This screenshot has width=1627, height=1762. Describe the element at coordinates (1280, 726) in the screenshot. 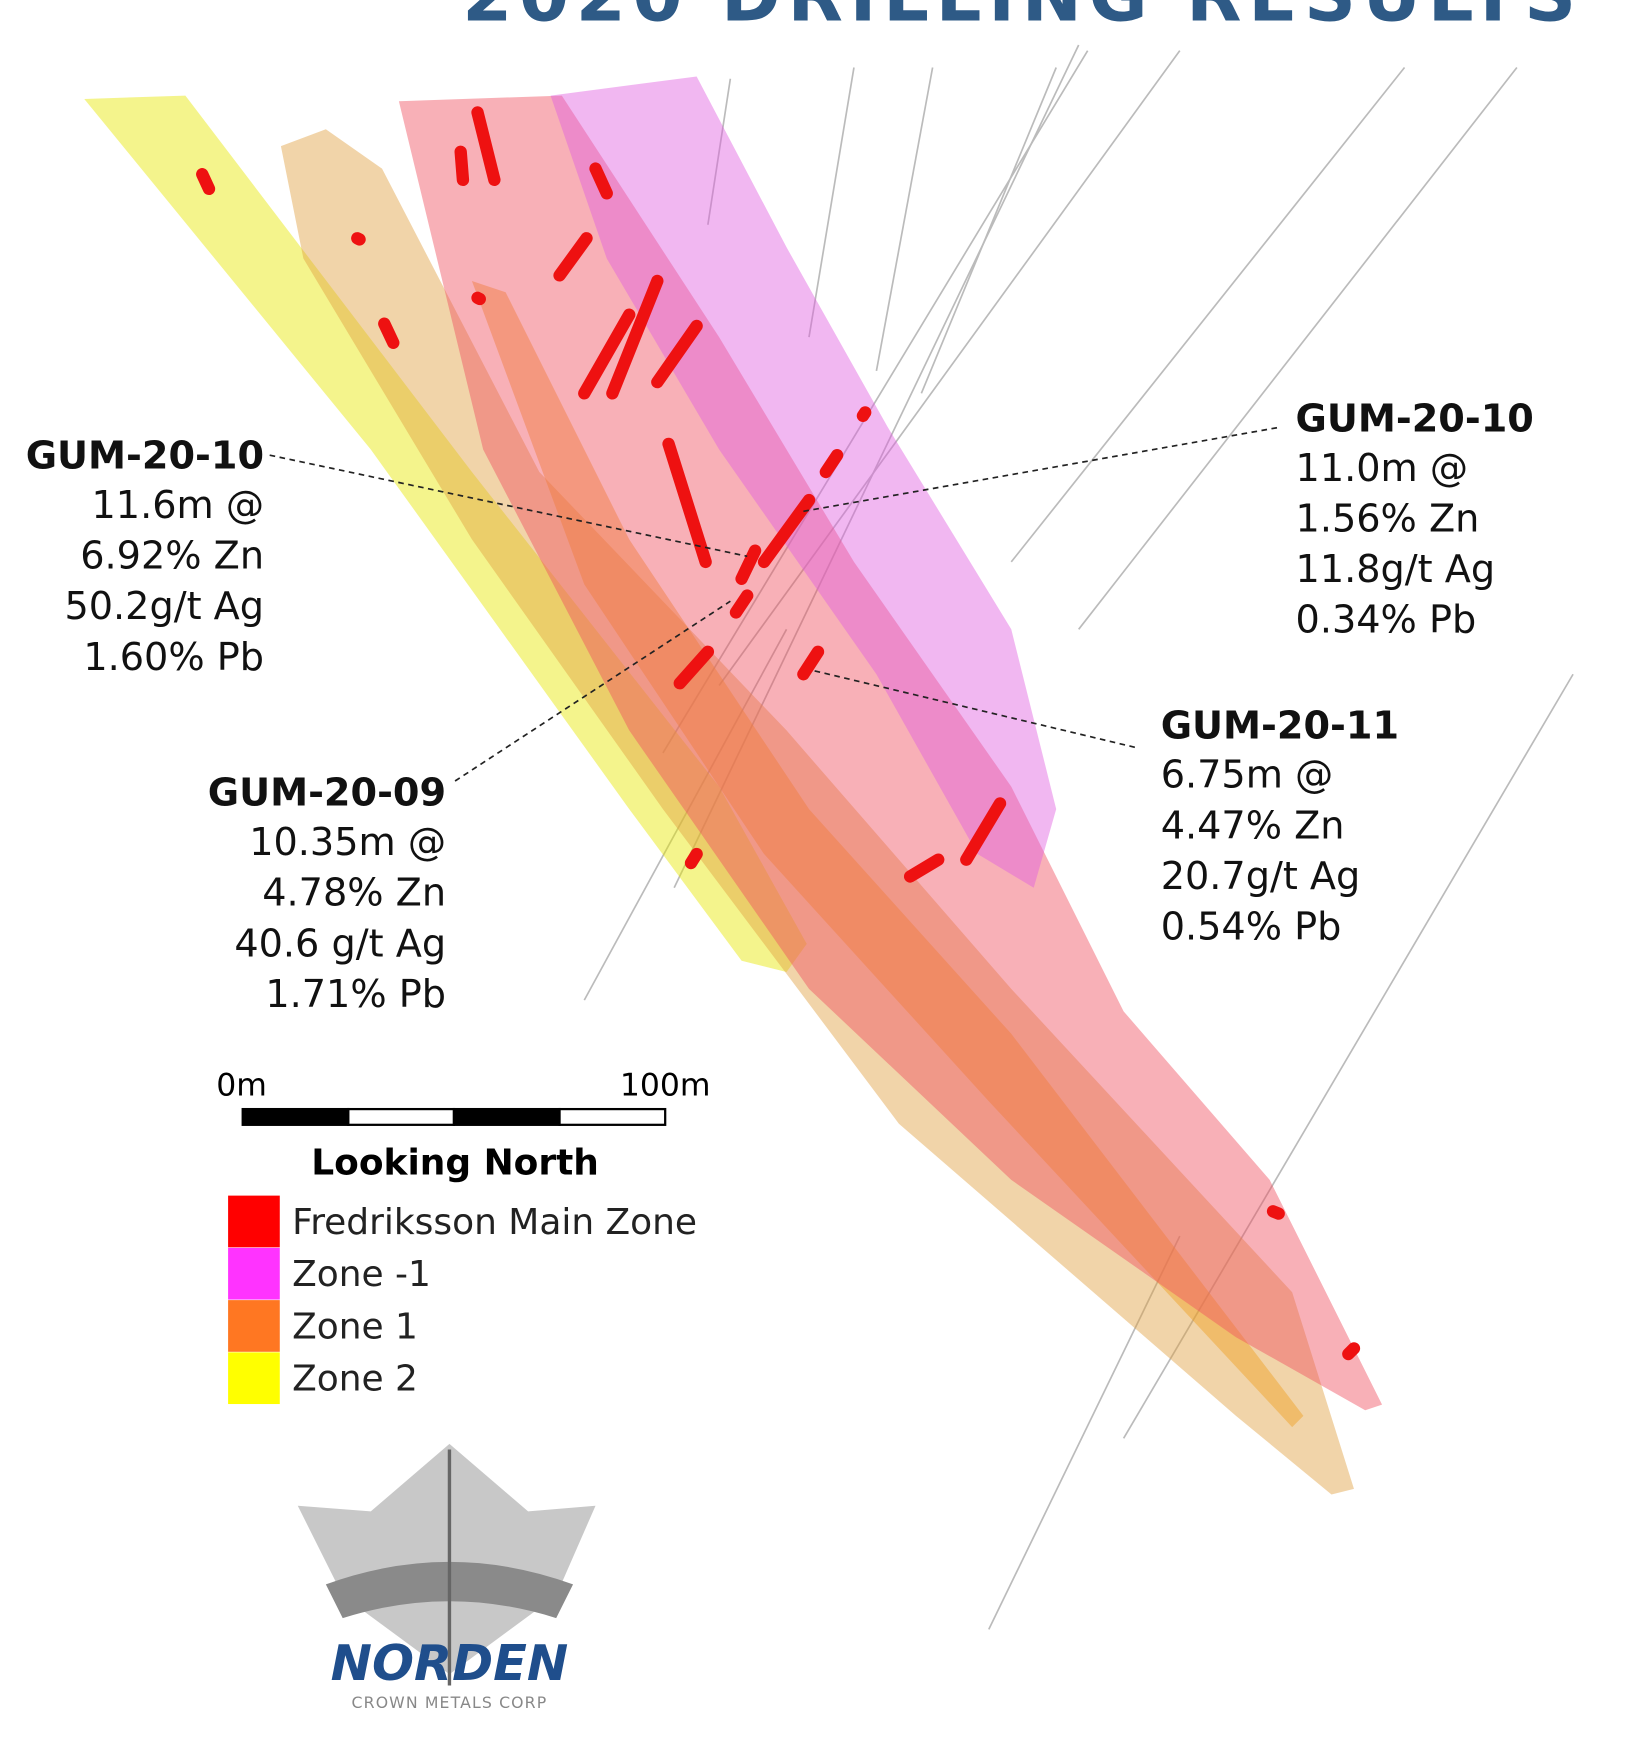

I see `hole-id: GUM-20-11` at that location.